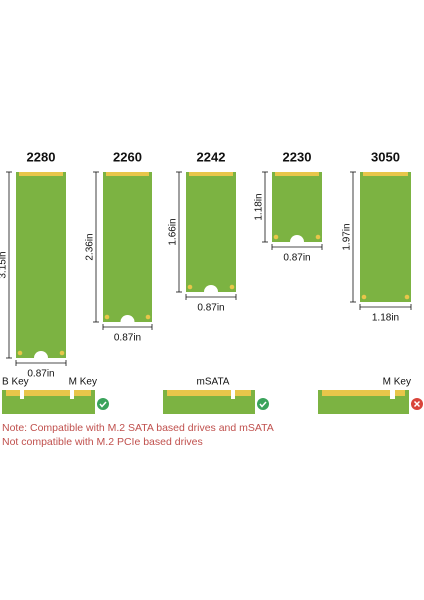 This screenshot has height=600, width=424. What do you see at coordinates (297, 156) in the screenshot?
I see `card-title: 2230` at bounding box center [297, 156].